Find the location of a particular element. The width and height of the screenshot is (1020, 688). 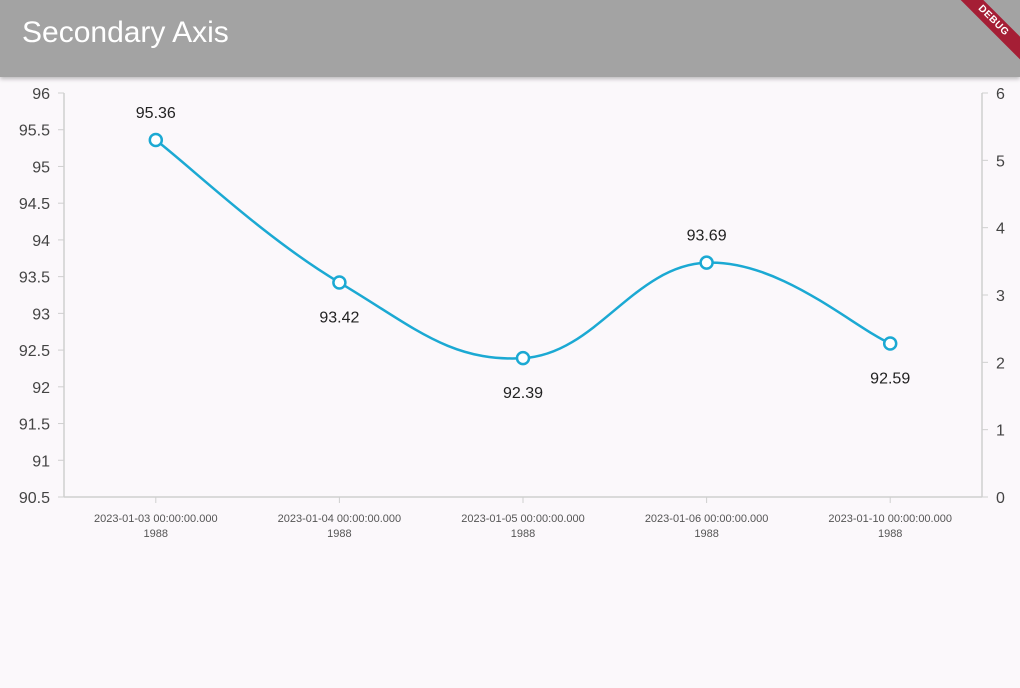

page-title: Secondary Axis is located at coordinates (125, 32).